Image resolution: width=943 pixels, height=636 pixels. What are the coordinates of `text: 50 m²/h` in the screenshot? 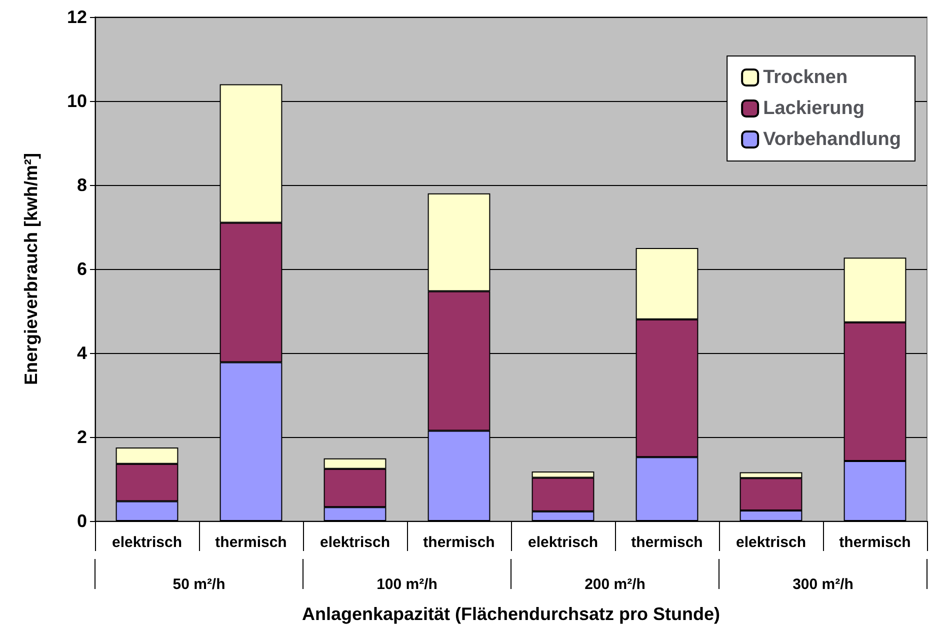 It's located at (199, 584).